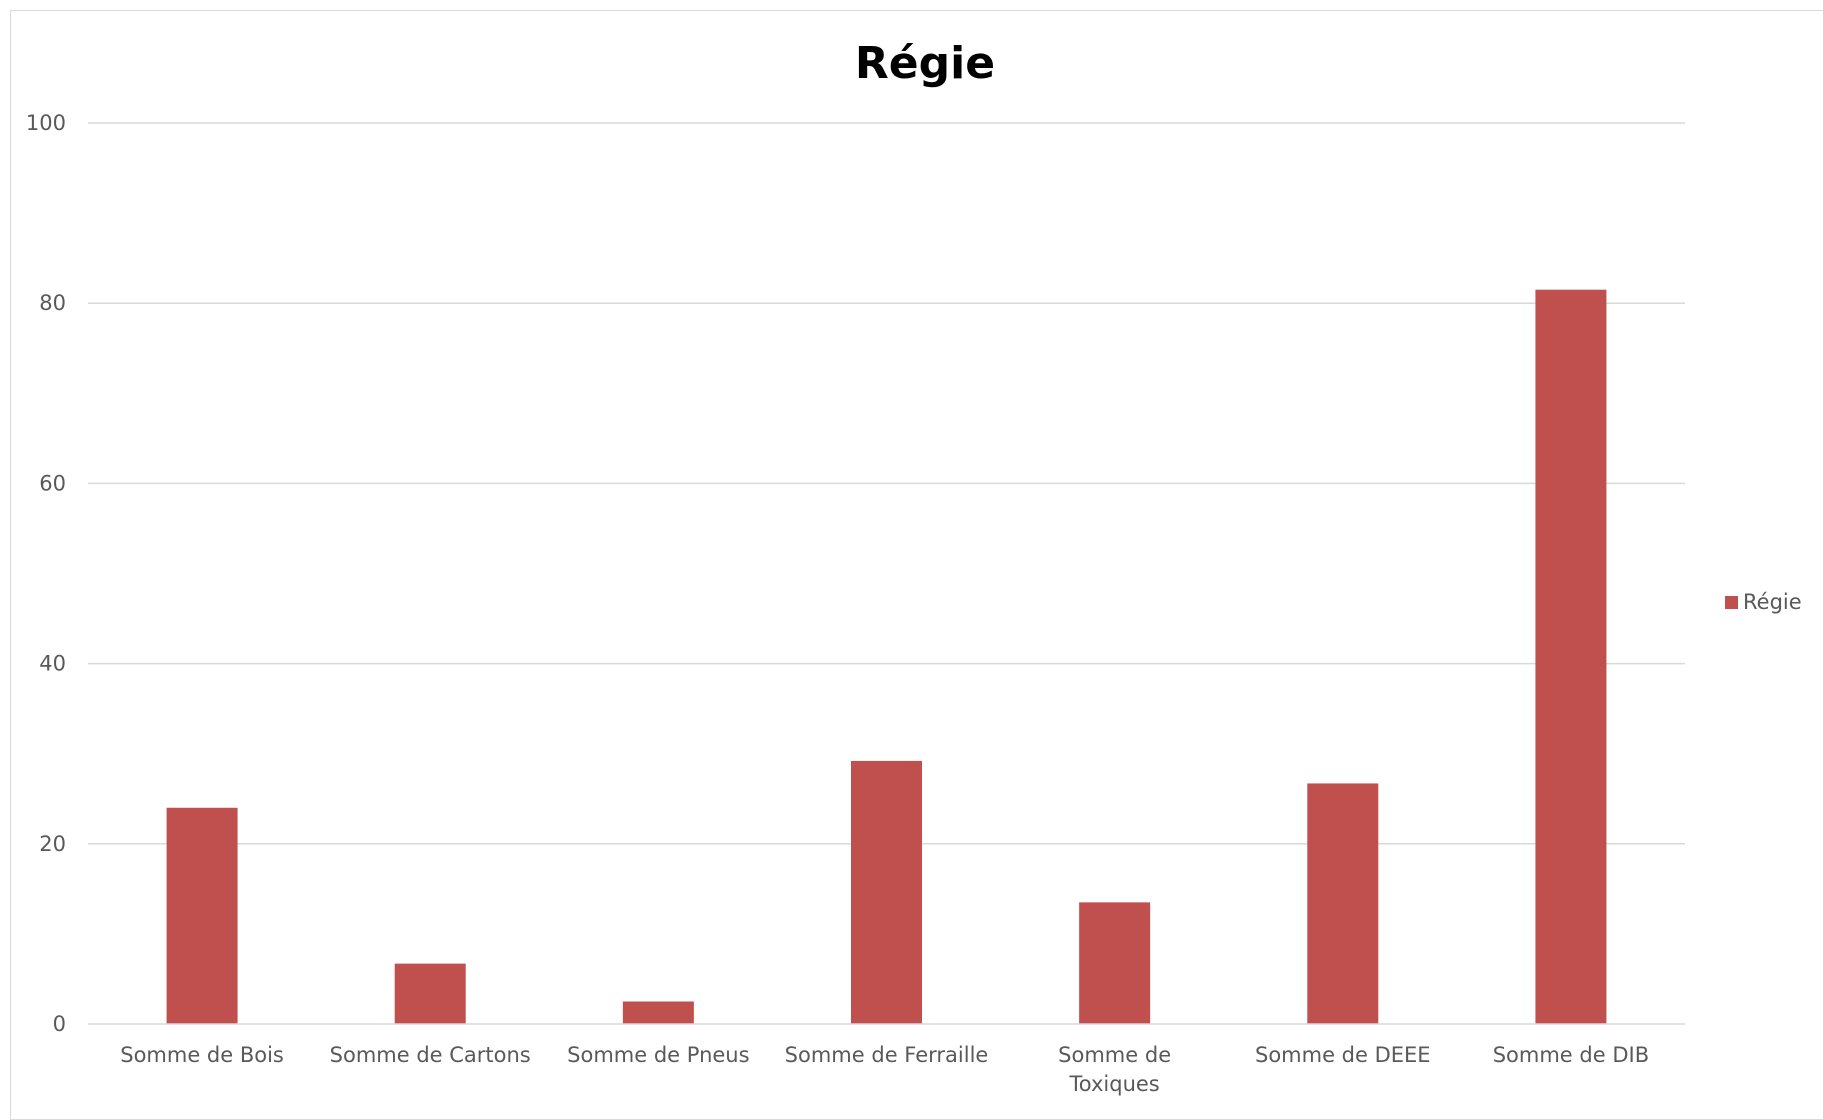 The height and width of the screenshot is (1120, 1823). Describe the element at coordinates (46, 123) in the screenshot. I see `y-tick-label: 100` at that location.